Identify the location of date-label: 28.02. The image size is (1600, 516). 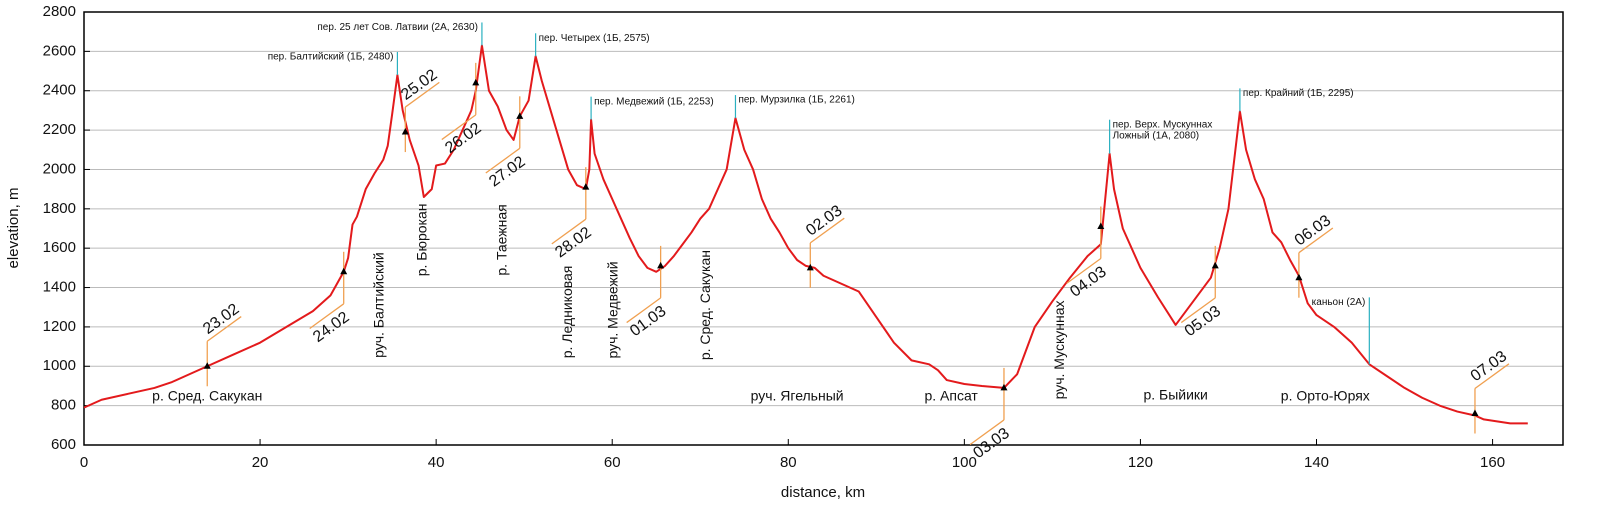
(573, 242).